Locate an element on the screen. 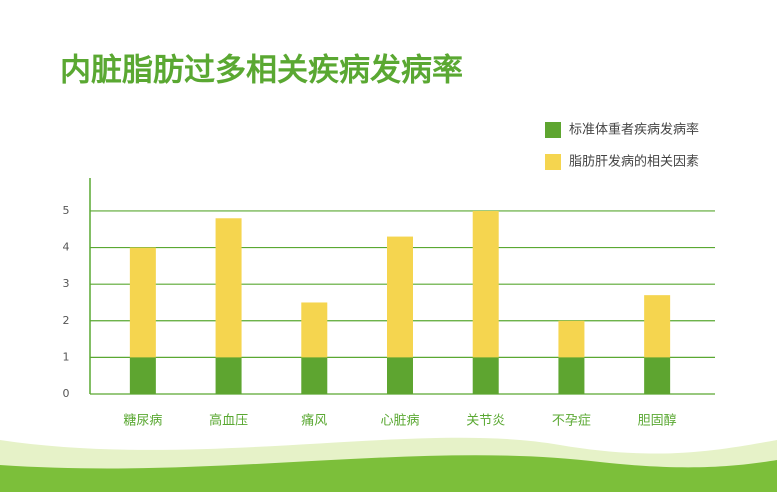 The height and width of the screenshot is (492, 777). x-tick-label: 胆固醇 is located at coordinates (657, 421).